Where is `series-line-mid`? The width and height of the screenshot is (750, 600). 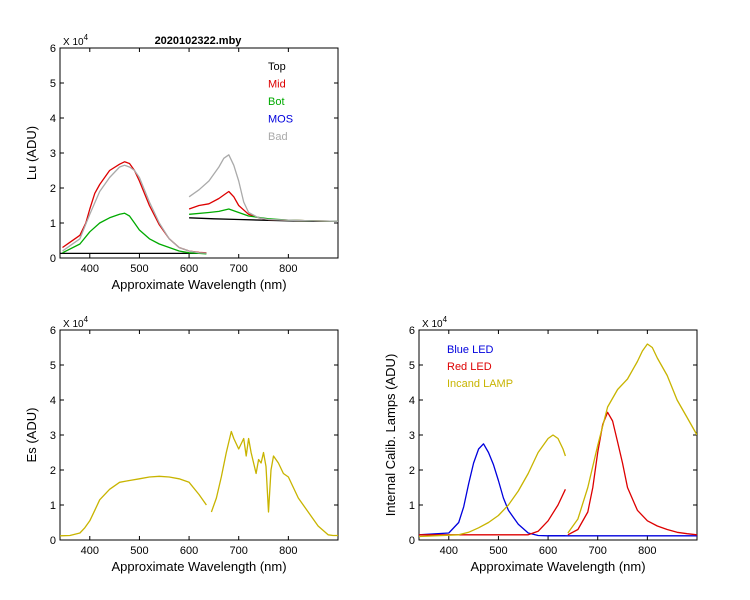
series-line-mid is located at coordinates (263, 206).